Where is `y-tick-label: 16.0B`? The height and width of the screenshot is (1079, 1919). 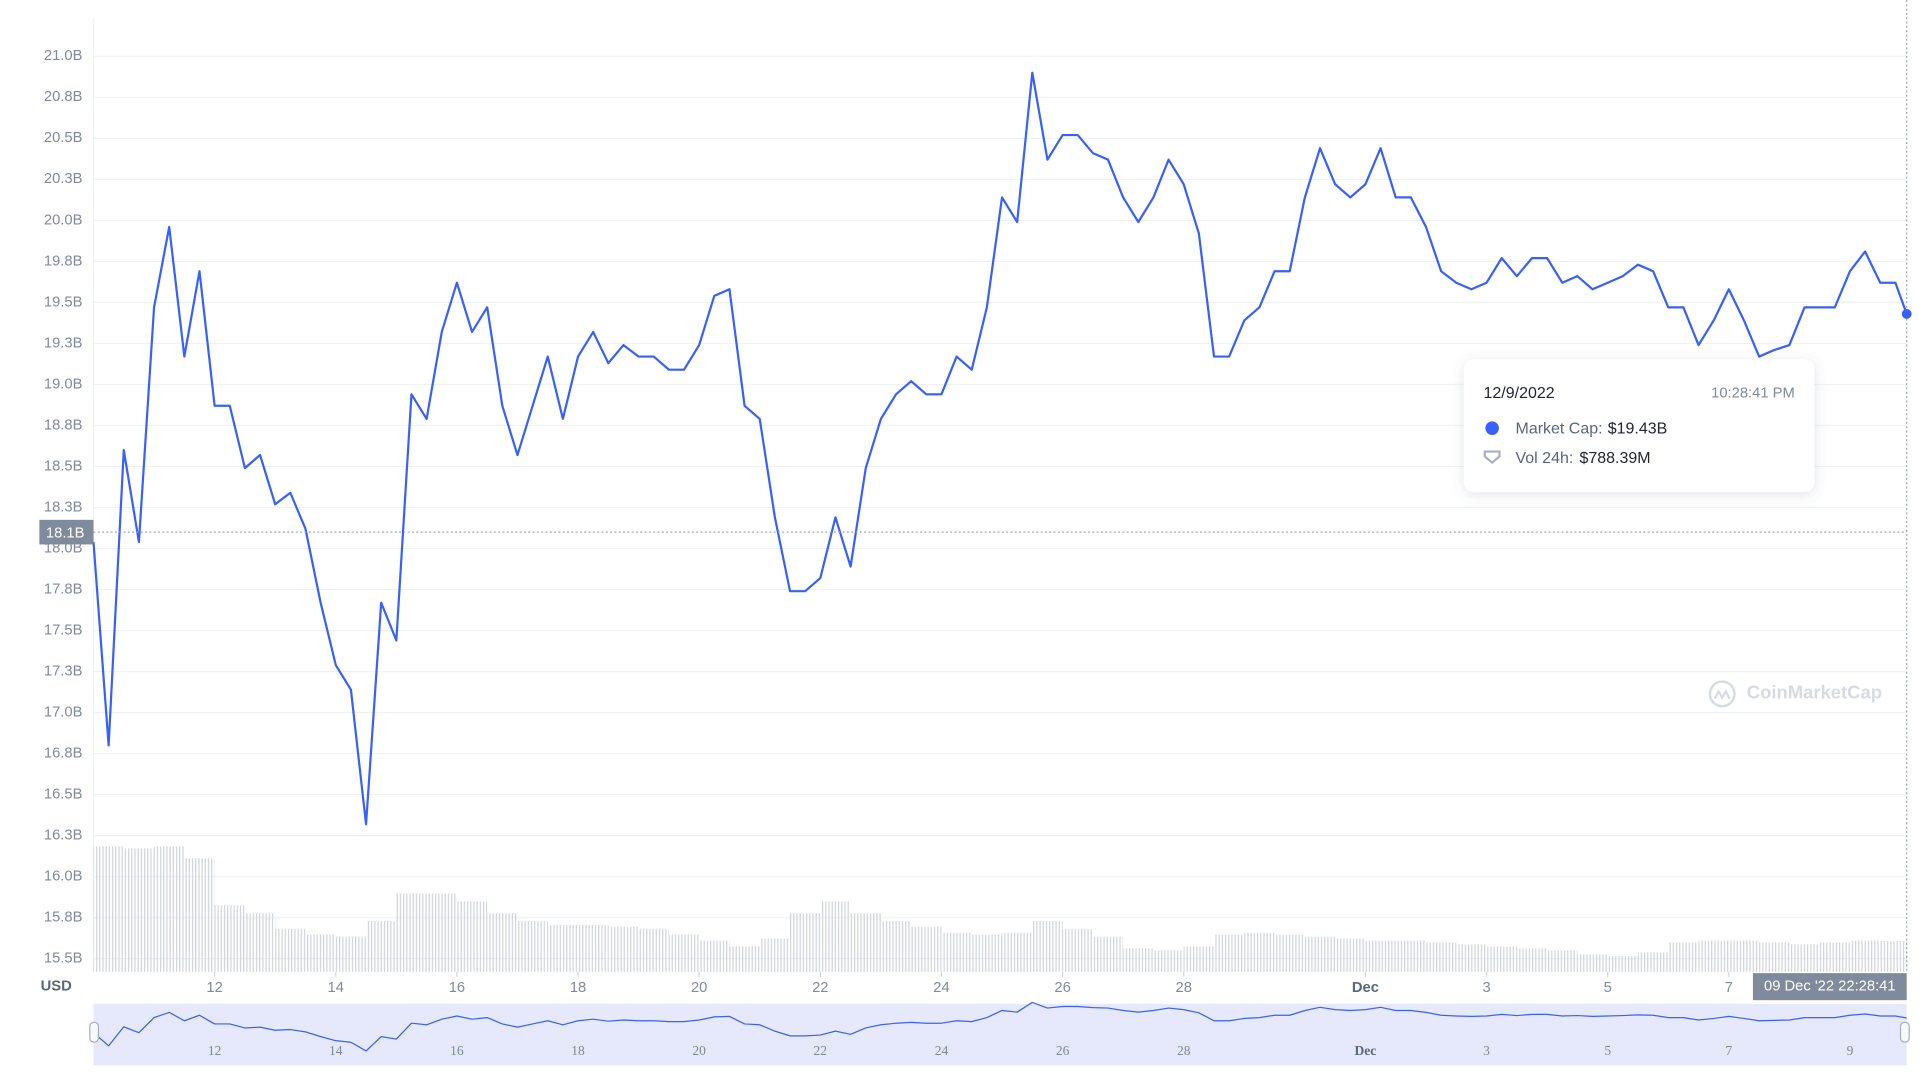 y-tick-label: 16.0B is located at coordinates (63, 877).